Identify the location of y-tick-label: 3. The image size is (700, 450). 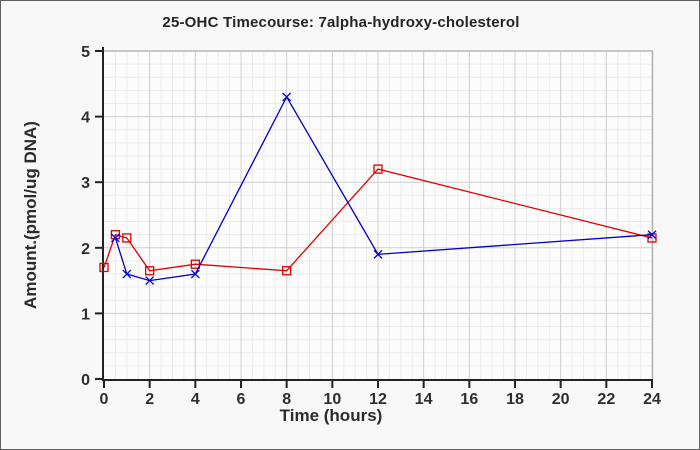
(85, 183).